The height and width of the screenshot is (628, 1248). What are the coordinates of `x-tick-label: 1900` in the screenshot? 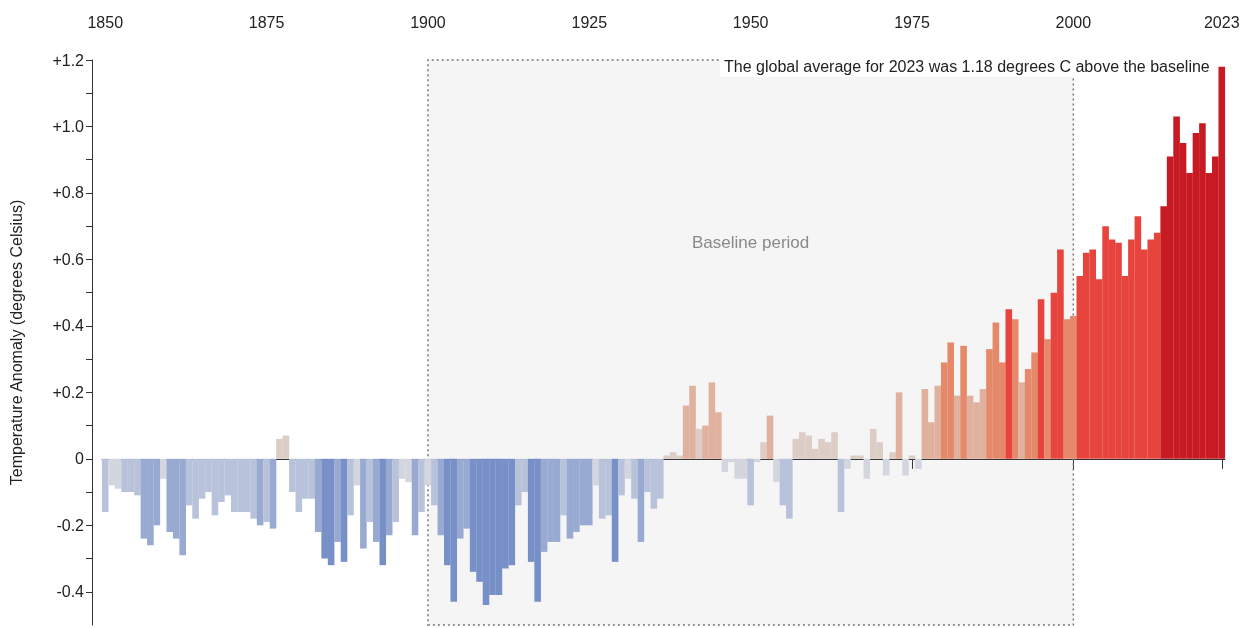 It's located at (428, 22).